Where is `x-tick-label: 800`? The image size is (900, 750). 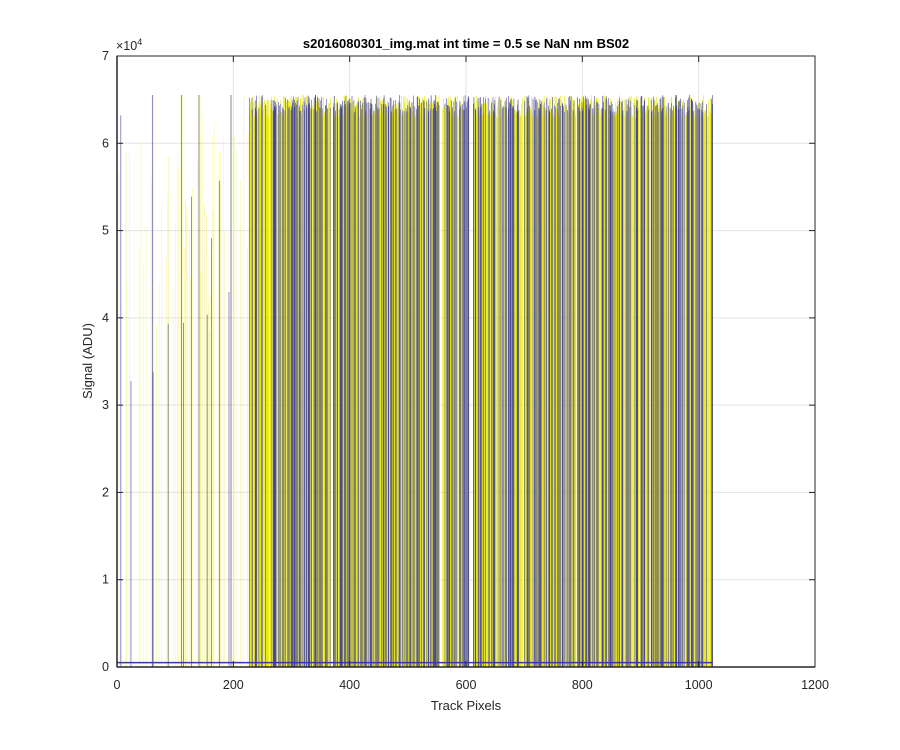
x-tick-label: 800 is located at coordinates (582, 685).